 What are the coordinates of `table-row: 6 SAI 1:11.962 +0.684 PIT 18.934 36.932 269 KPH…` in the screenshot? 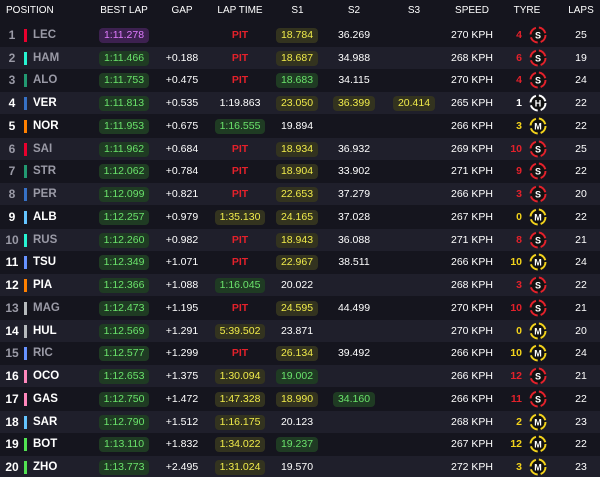 It's located at (300, 148).